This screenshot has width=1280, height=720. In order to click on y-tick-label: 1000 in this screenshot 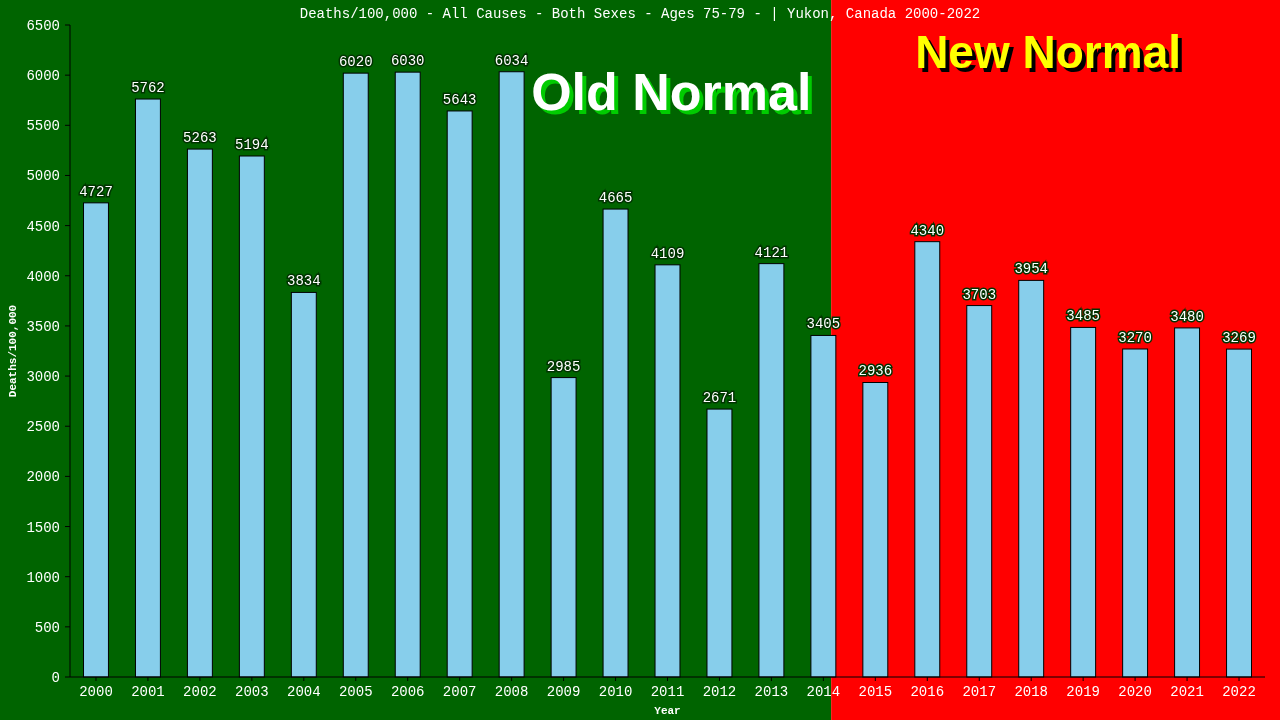, I will do `click(43, 577)`.